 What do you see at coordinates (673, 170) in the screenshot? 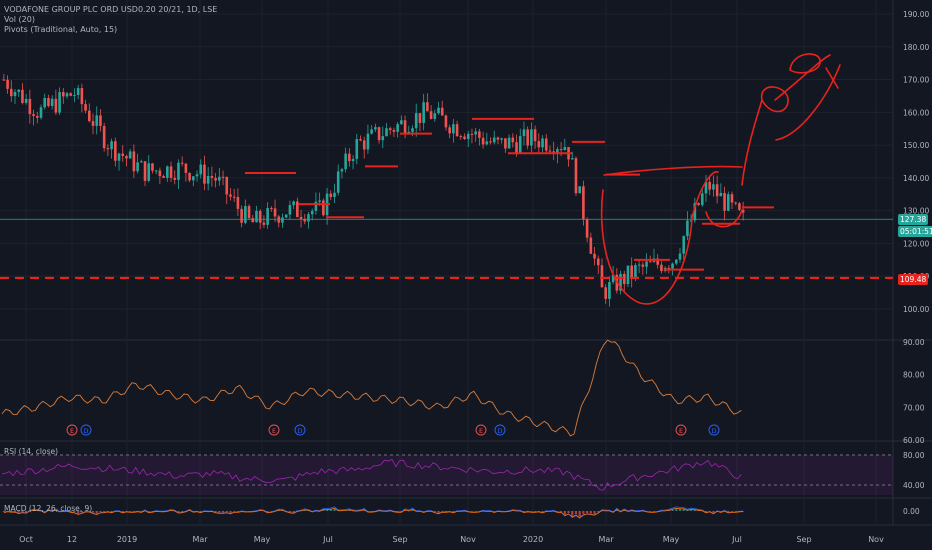
I see `freehand-drawing` at bounding box center [673, 170].